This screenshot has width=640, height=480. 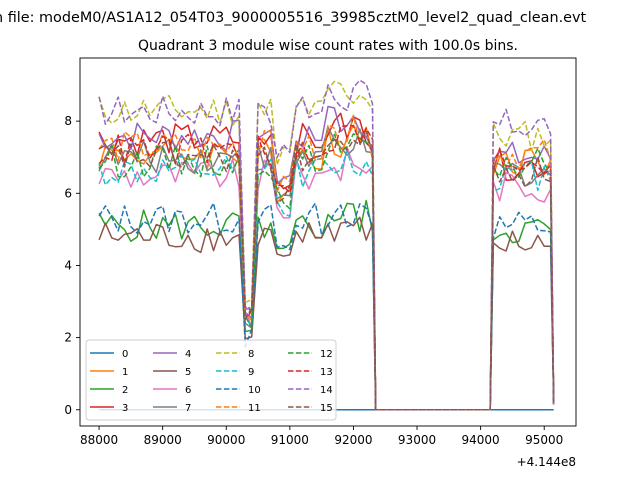 I want to click on legend-label-10: 10, so click(x=254, y=390).